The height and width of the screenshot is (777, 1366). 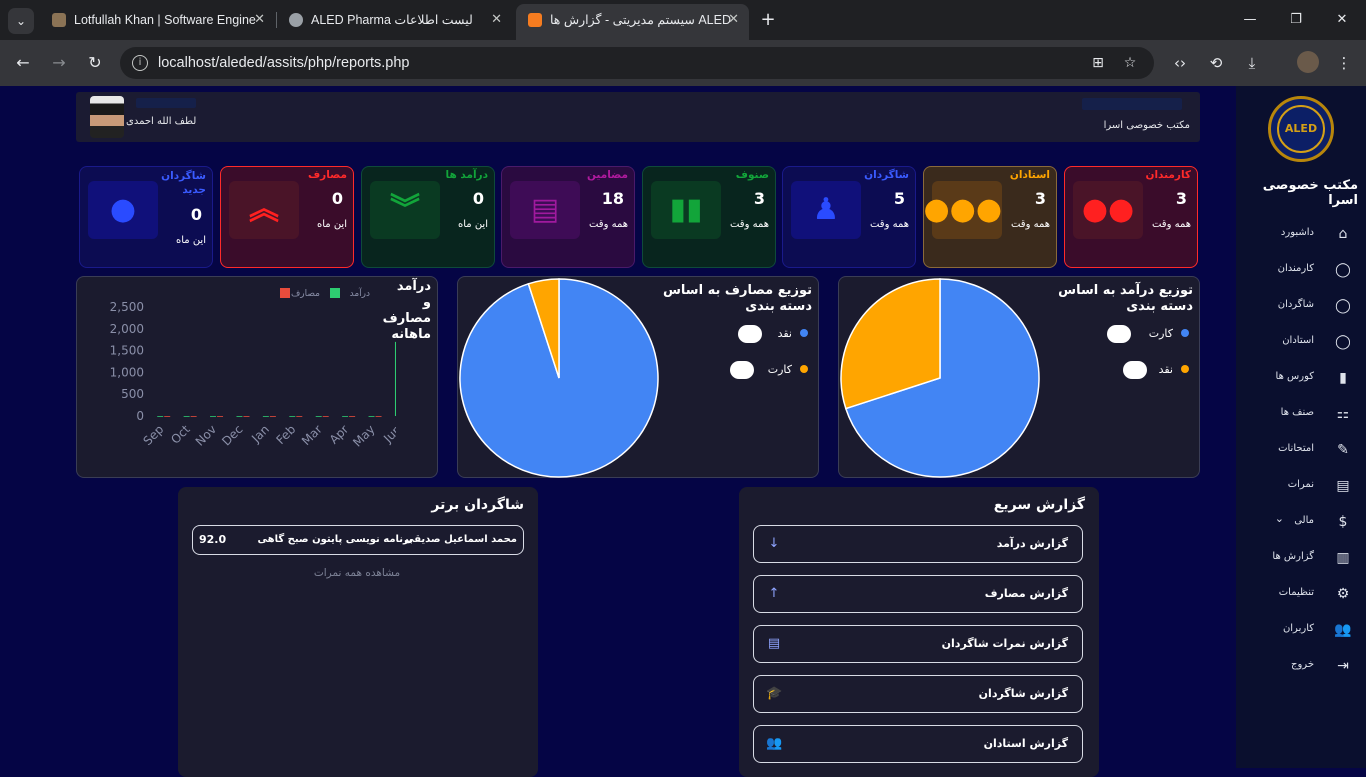 What do you see at coordinates (1019, 377) in the screenshot?
I see `income-pie-panel: توزیع درآمد به اساس دسته بندی کارت نقد` at bounding box center [1019, 377].